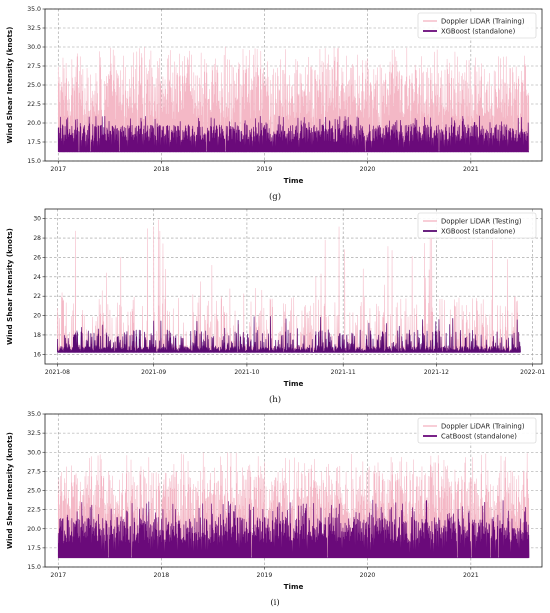 The height and width of the screenshot is (613, 550). What do you see at coordinates (343, 372) in the screenshot?
I see `x-tick-label: 2021-11` at bounding box center [343, 372].